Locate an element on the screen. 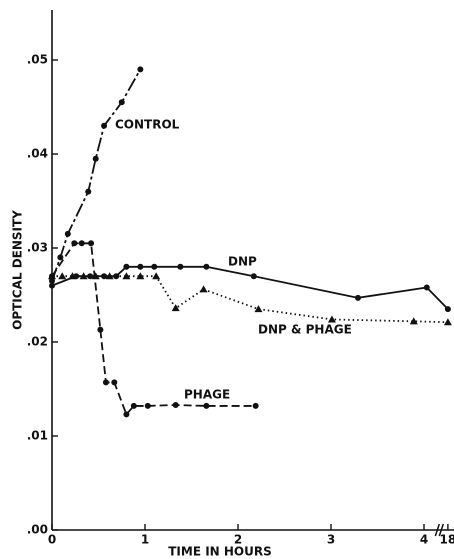 Image resolution: width=454 pixels, height=559 pixels. y-tick-label: .02 is located at coordinates (37, 342).